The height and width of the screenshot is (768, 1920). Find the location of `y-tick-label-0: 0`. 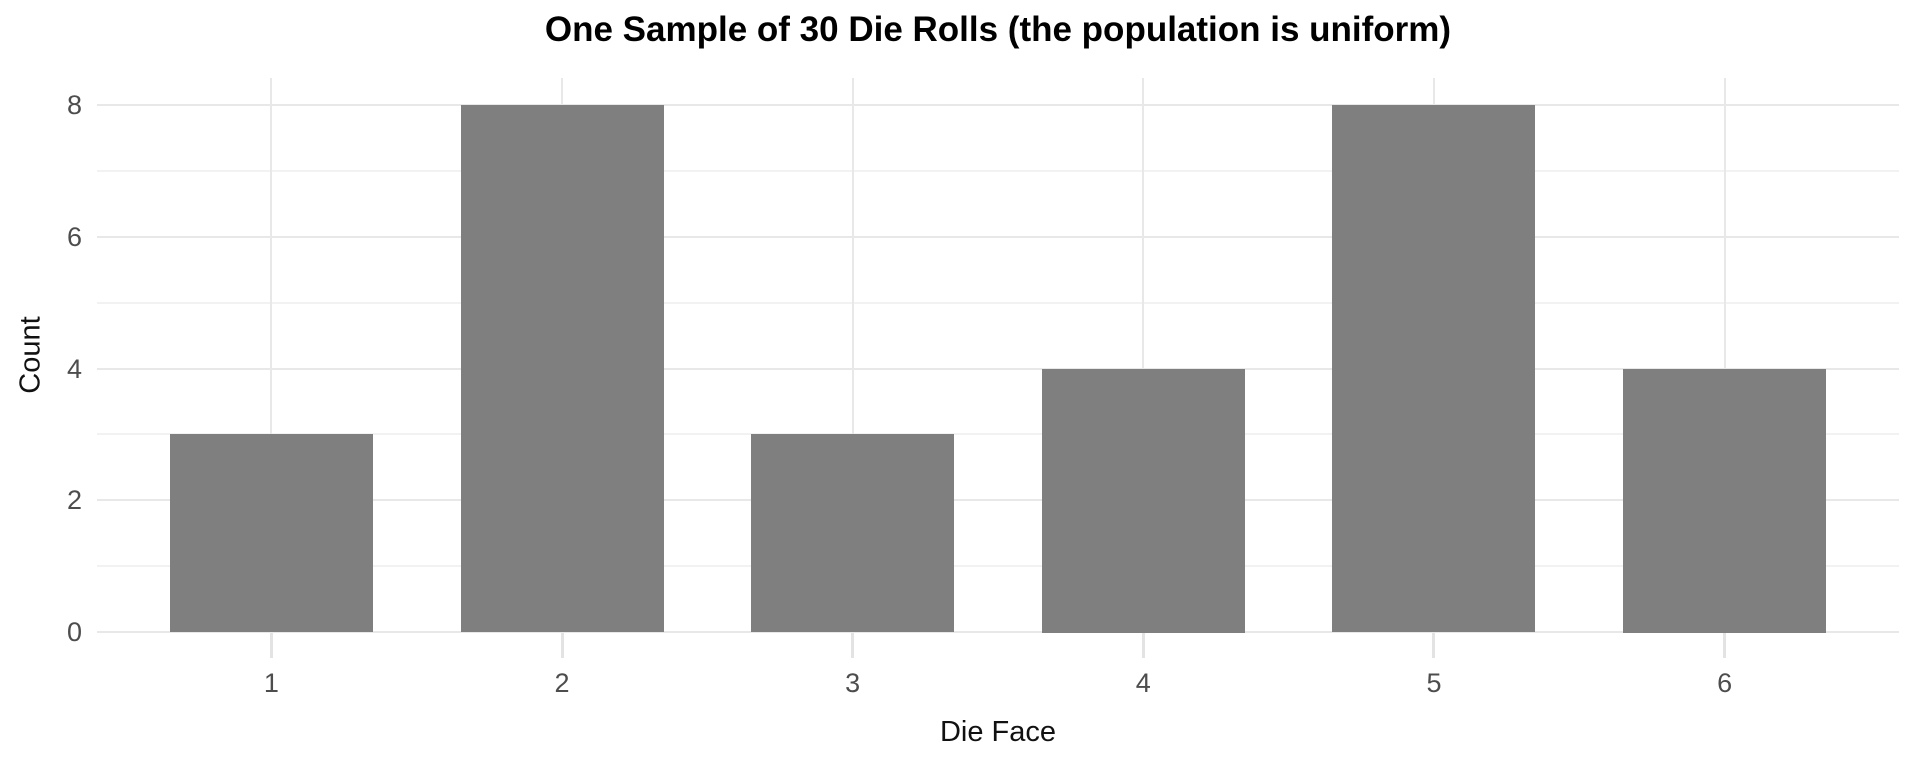

y-tick-label-0: 0 is located at coordinates (74, 632).